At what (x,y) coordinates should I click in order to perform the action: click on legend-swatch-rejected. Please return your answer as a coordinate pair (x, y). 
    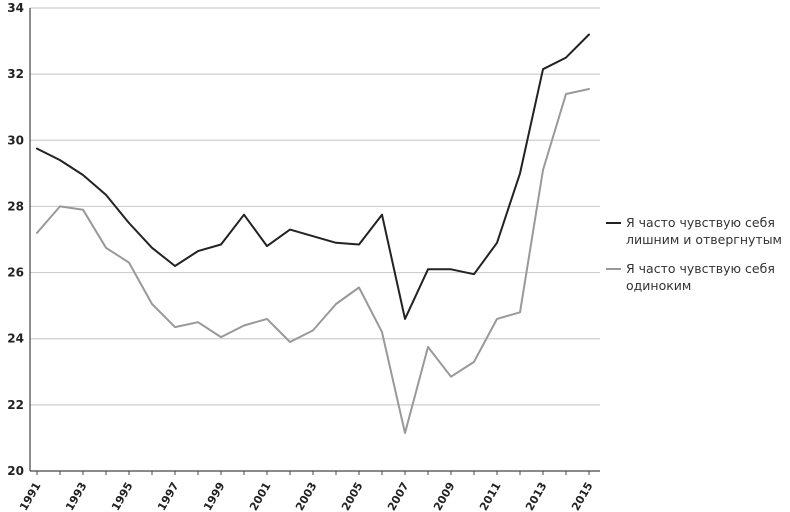
    Looking at the image, I should click on (613, 223).